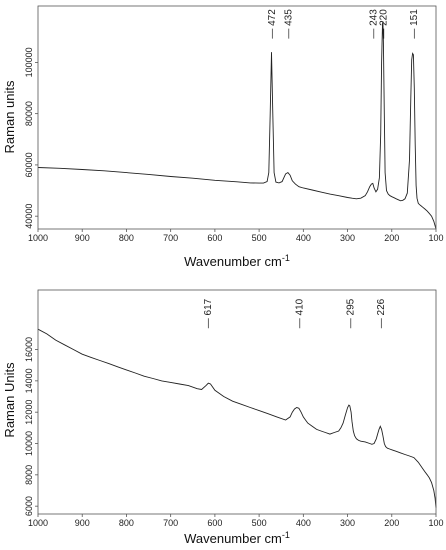 This screenshot has width=446, height=550. Describe the element at coordinates (9, 116) in the screenshot. I see `chart-top-ylabel: Raman units` at that location.